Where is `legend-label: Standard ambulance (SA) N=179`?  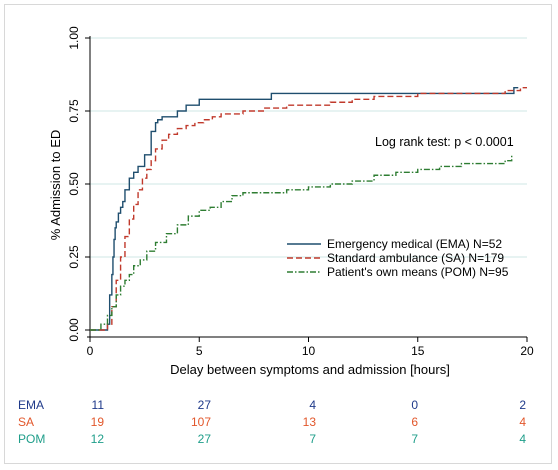
legend-label: Standard ambulance (SA) N=179 is located at coordinates (415, 258).